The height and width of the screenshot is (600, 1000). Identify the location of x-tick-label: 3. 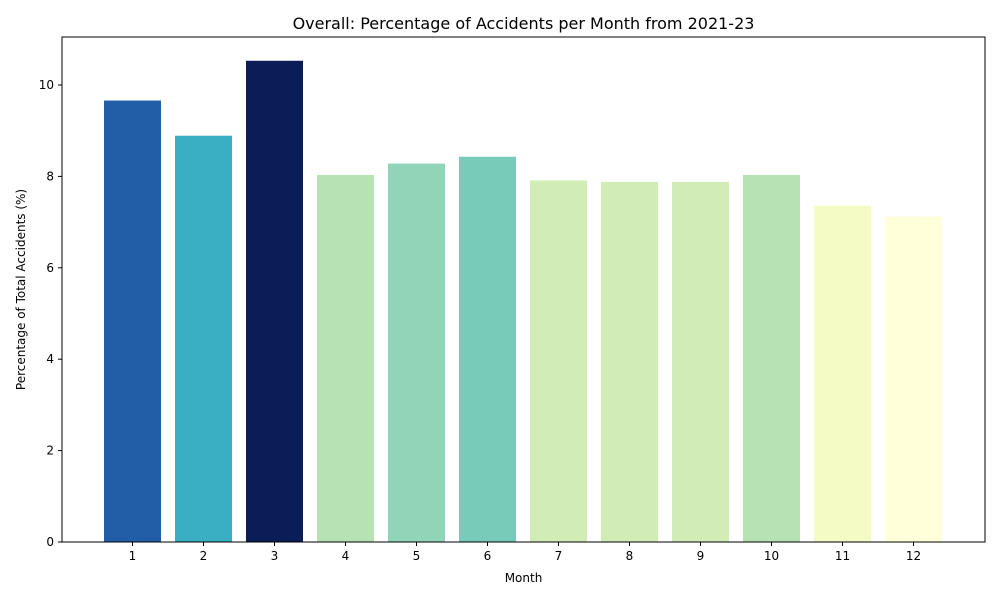
(275, 556).